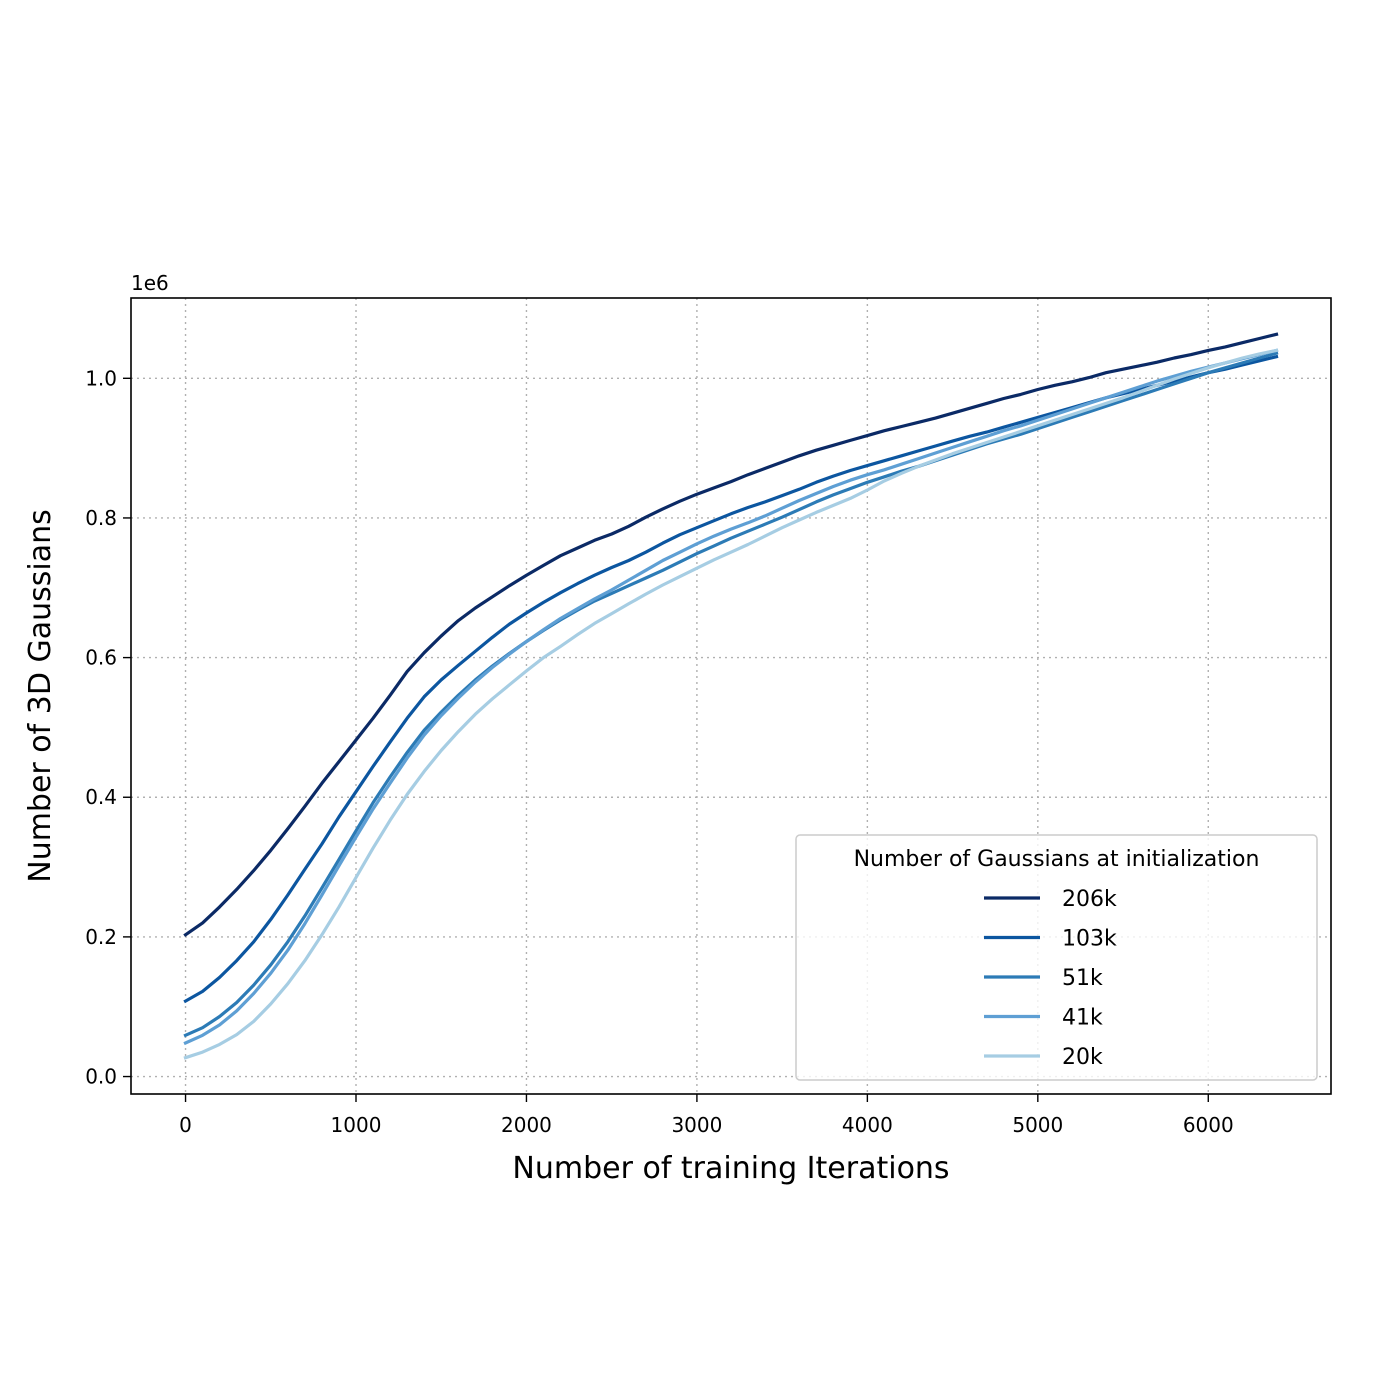 The width and height of the screenshot is (1400, 1400). What do you see at coordinates (101, 937) in the screenshot?
I see `y-tick-label: 0.2` at bounding box center [101, 937].